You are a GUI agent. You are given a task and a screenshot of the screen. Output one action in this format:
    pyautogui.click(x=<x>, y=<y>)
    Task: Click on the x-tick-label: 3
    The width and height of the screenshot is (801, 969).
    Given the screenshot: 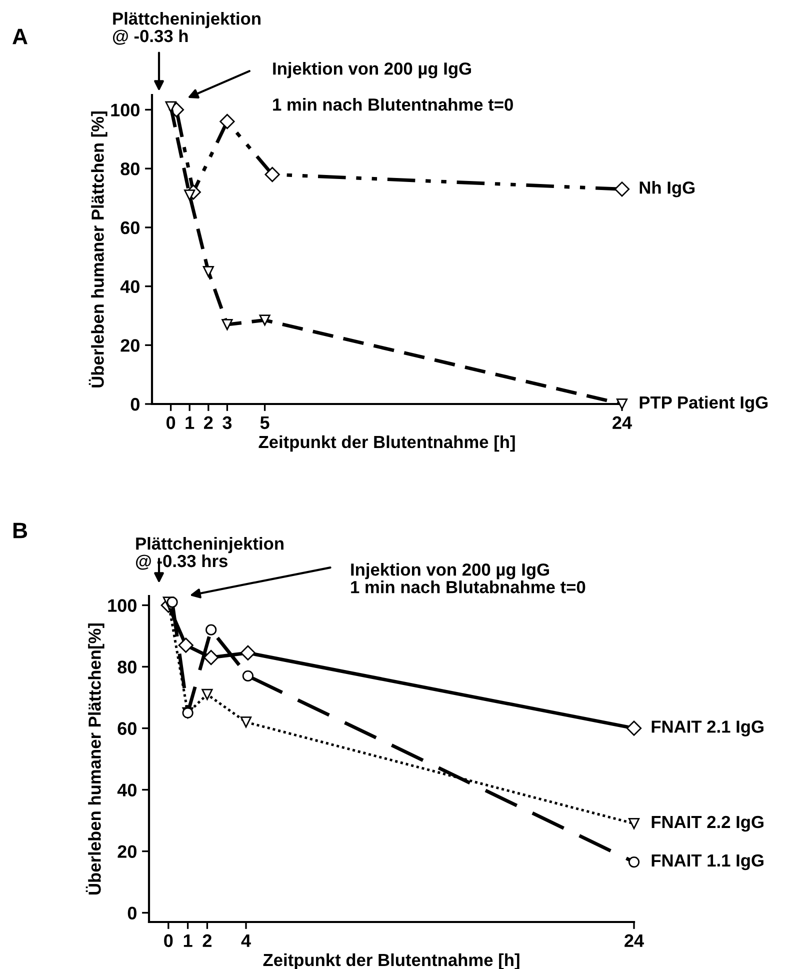 What is the action you would take?
    pyautogui.click(x=227, y=423)
    